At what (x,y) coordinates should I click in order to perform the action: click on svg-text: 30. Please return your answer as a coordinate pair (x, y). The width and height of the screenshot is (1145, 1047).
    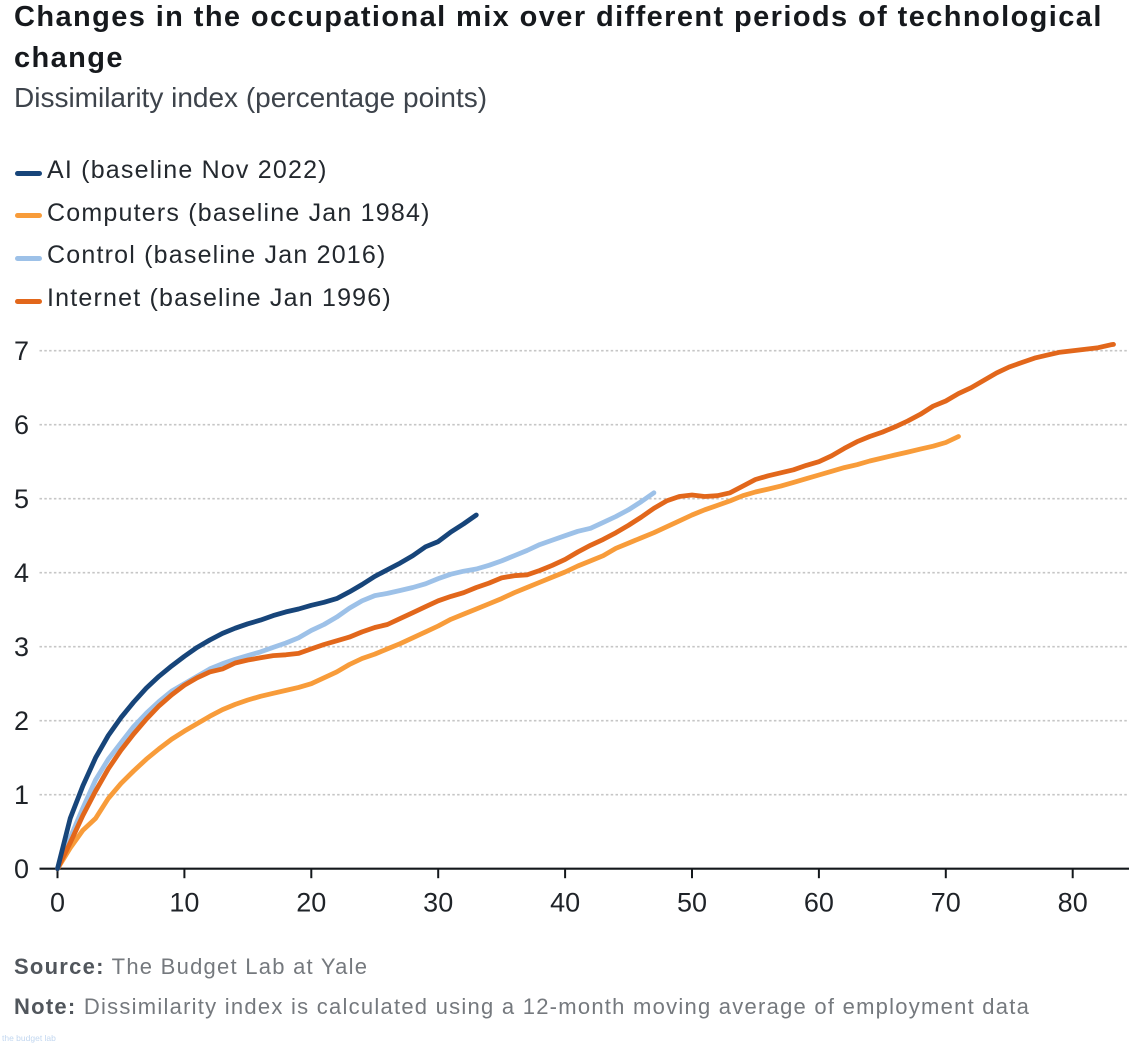
    Looking at the image, I should click on (438, 903).